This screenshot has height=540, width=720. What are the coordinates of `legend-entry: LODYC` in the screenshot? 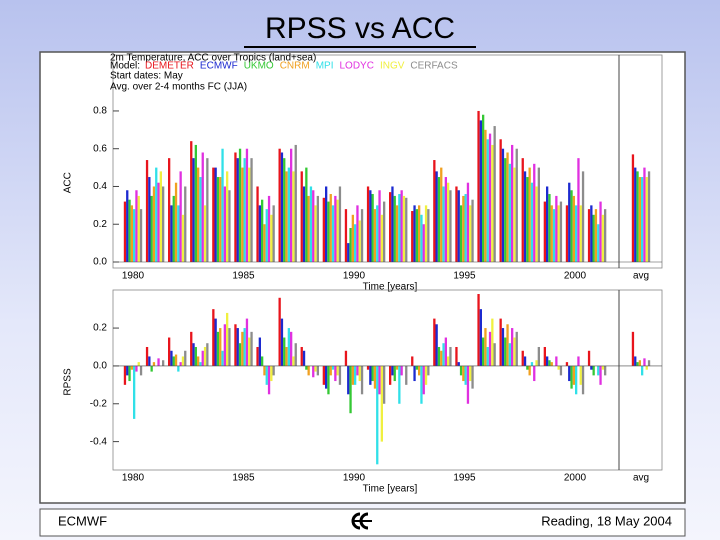 It's located at (356, 66).